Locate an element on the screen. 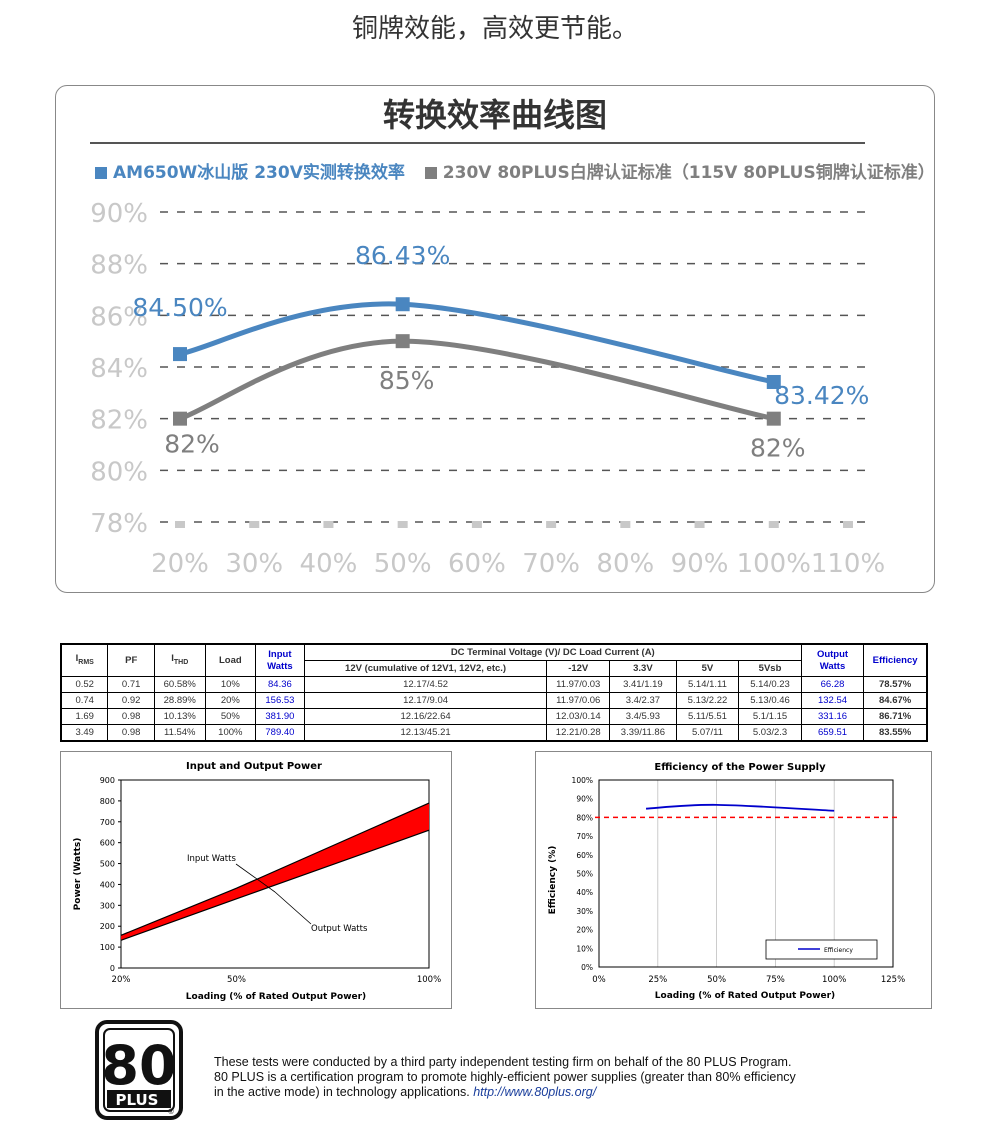 This screenshot has width=990, height=1123. legend-swatch-blue is located at coordinates (101, 173).